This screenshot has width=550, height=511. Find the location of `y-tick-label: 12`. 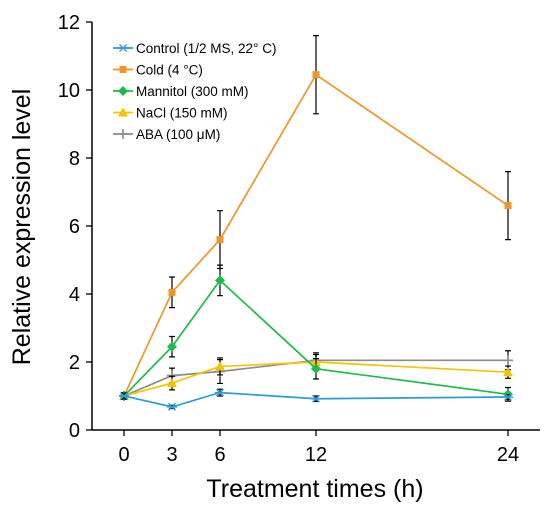

y-tick-label: 12 is located at coordinates (69, 23).